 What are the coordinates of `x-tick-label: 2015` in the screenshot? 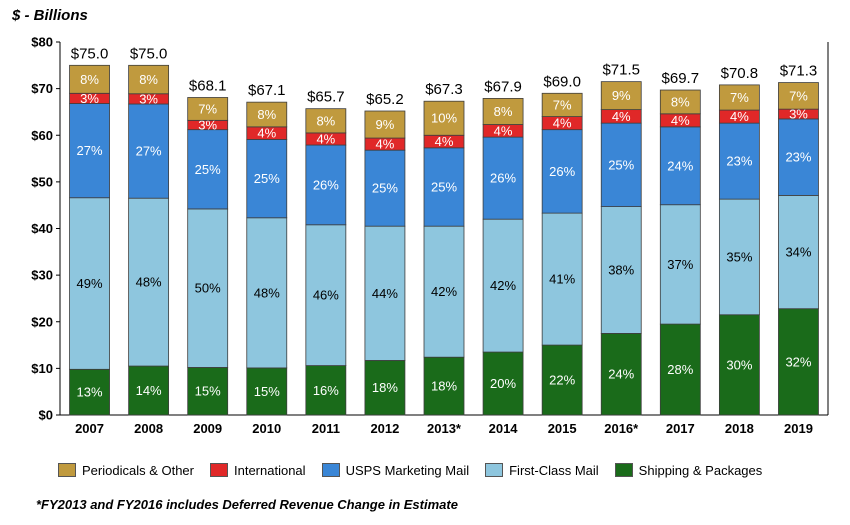 It's located at (562, 428).